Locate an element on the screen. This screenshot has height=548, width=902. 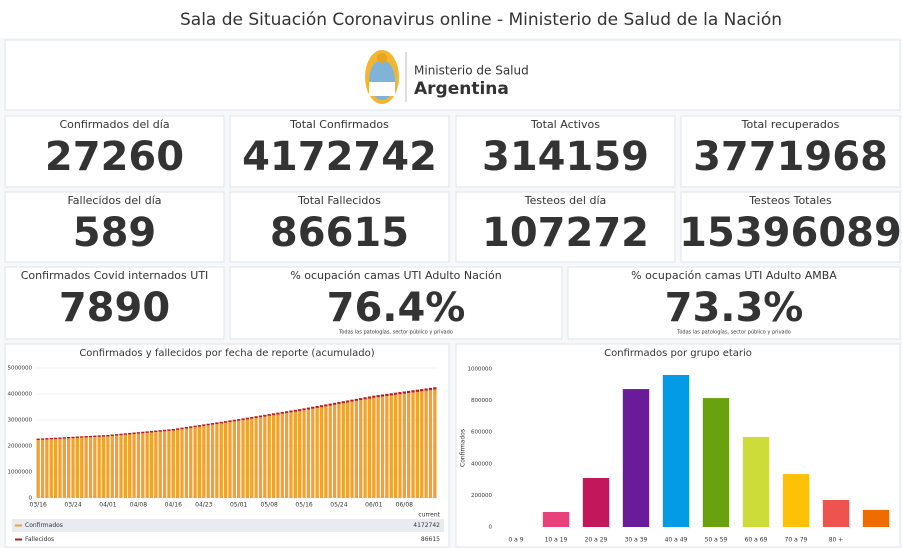
chart-title: Confirmados por grupo etario is located at coordinates (678, 353).